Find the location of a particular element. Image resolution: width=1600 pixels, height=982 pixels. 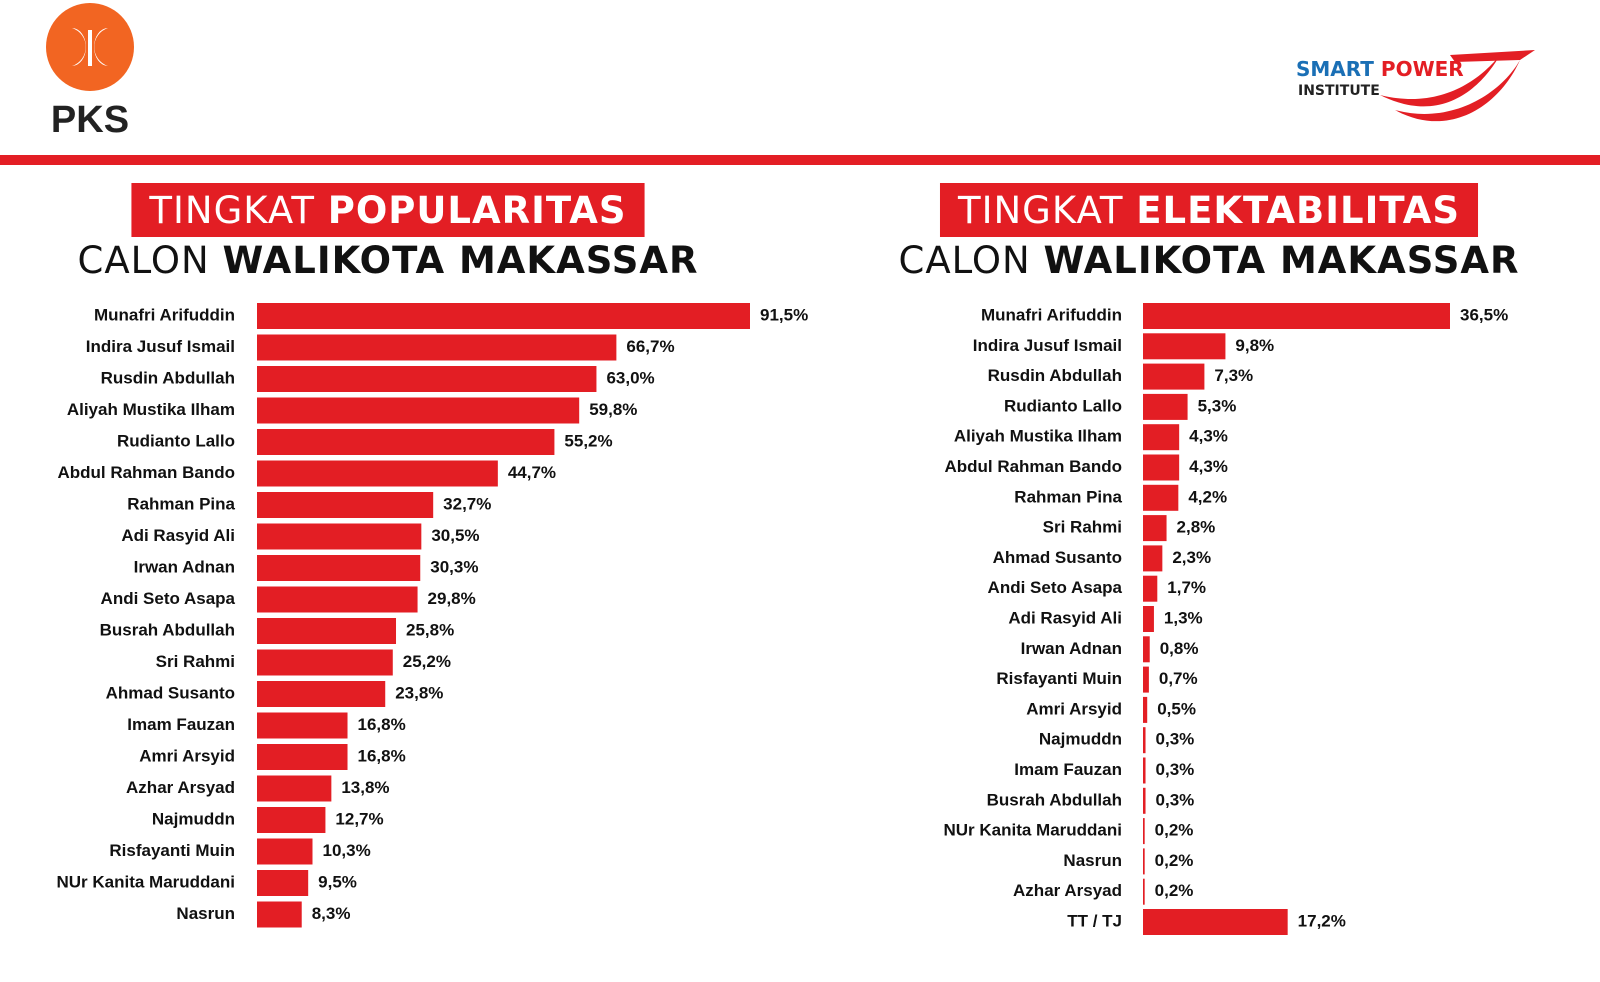

category-label: NUr Kanita Maruddani is located at coordinates (145, 881).